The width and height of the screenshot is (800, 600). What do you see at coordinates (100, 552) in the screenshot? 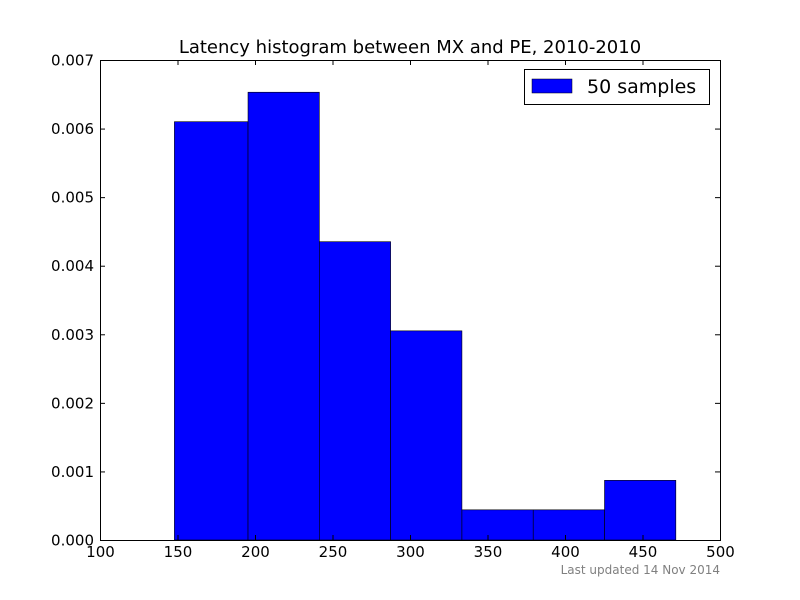
I see `x-tick-label: 100` at bounding box center [100, 552].